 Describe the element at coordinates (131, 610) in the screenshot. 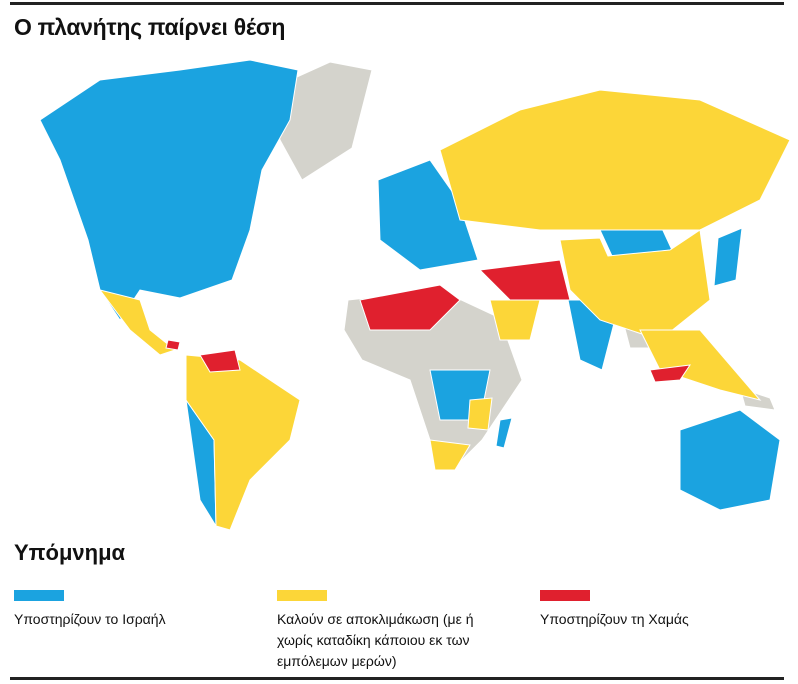

I see `legend-item: Υποστηρίζουν το Ισραήλ` at that location.